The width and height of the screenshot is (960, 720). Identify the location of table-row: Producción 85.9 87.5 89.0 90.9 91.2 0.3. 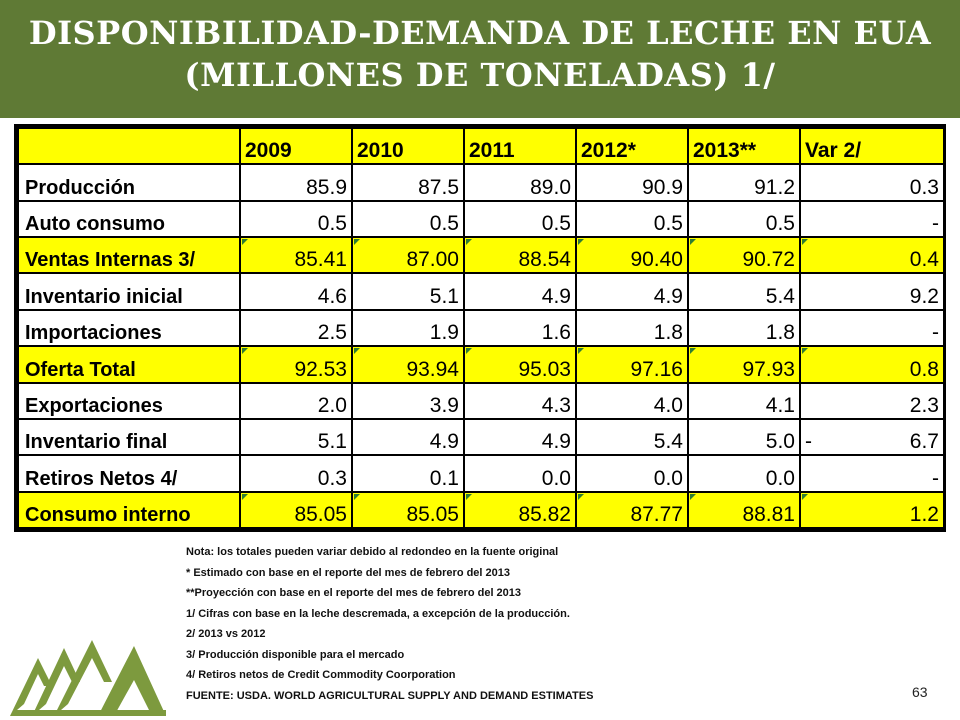
(481, 182).